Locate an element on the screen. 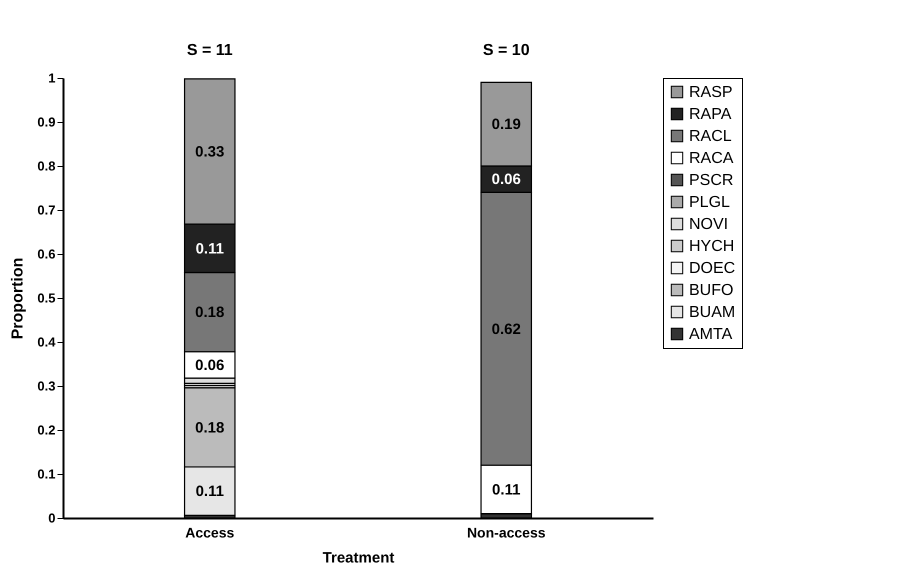 Image resolution: width=909 pixels, height=575 pixels. y-tick-label: 0.2 is located at coordinates (46, 430).